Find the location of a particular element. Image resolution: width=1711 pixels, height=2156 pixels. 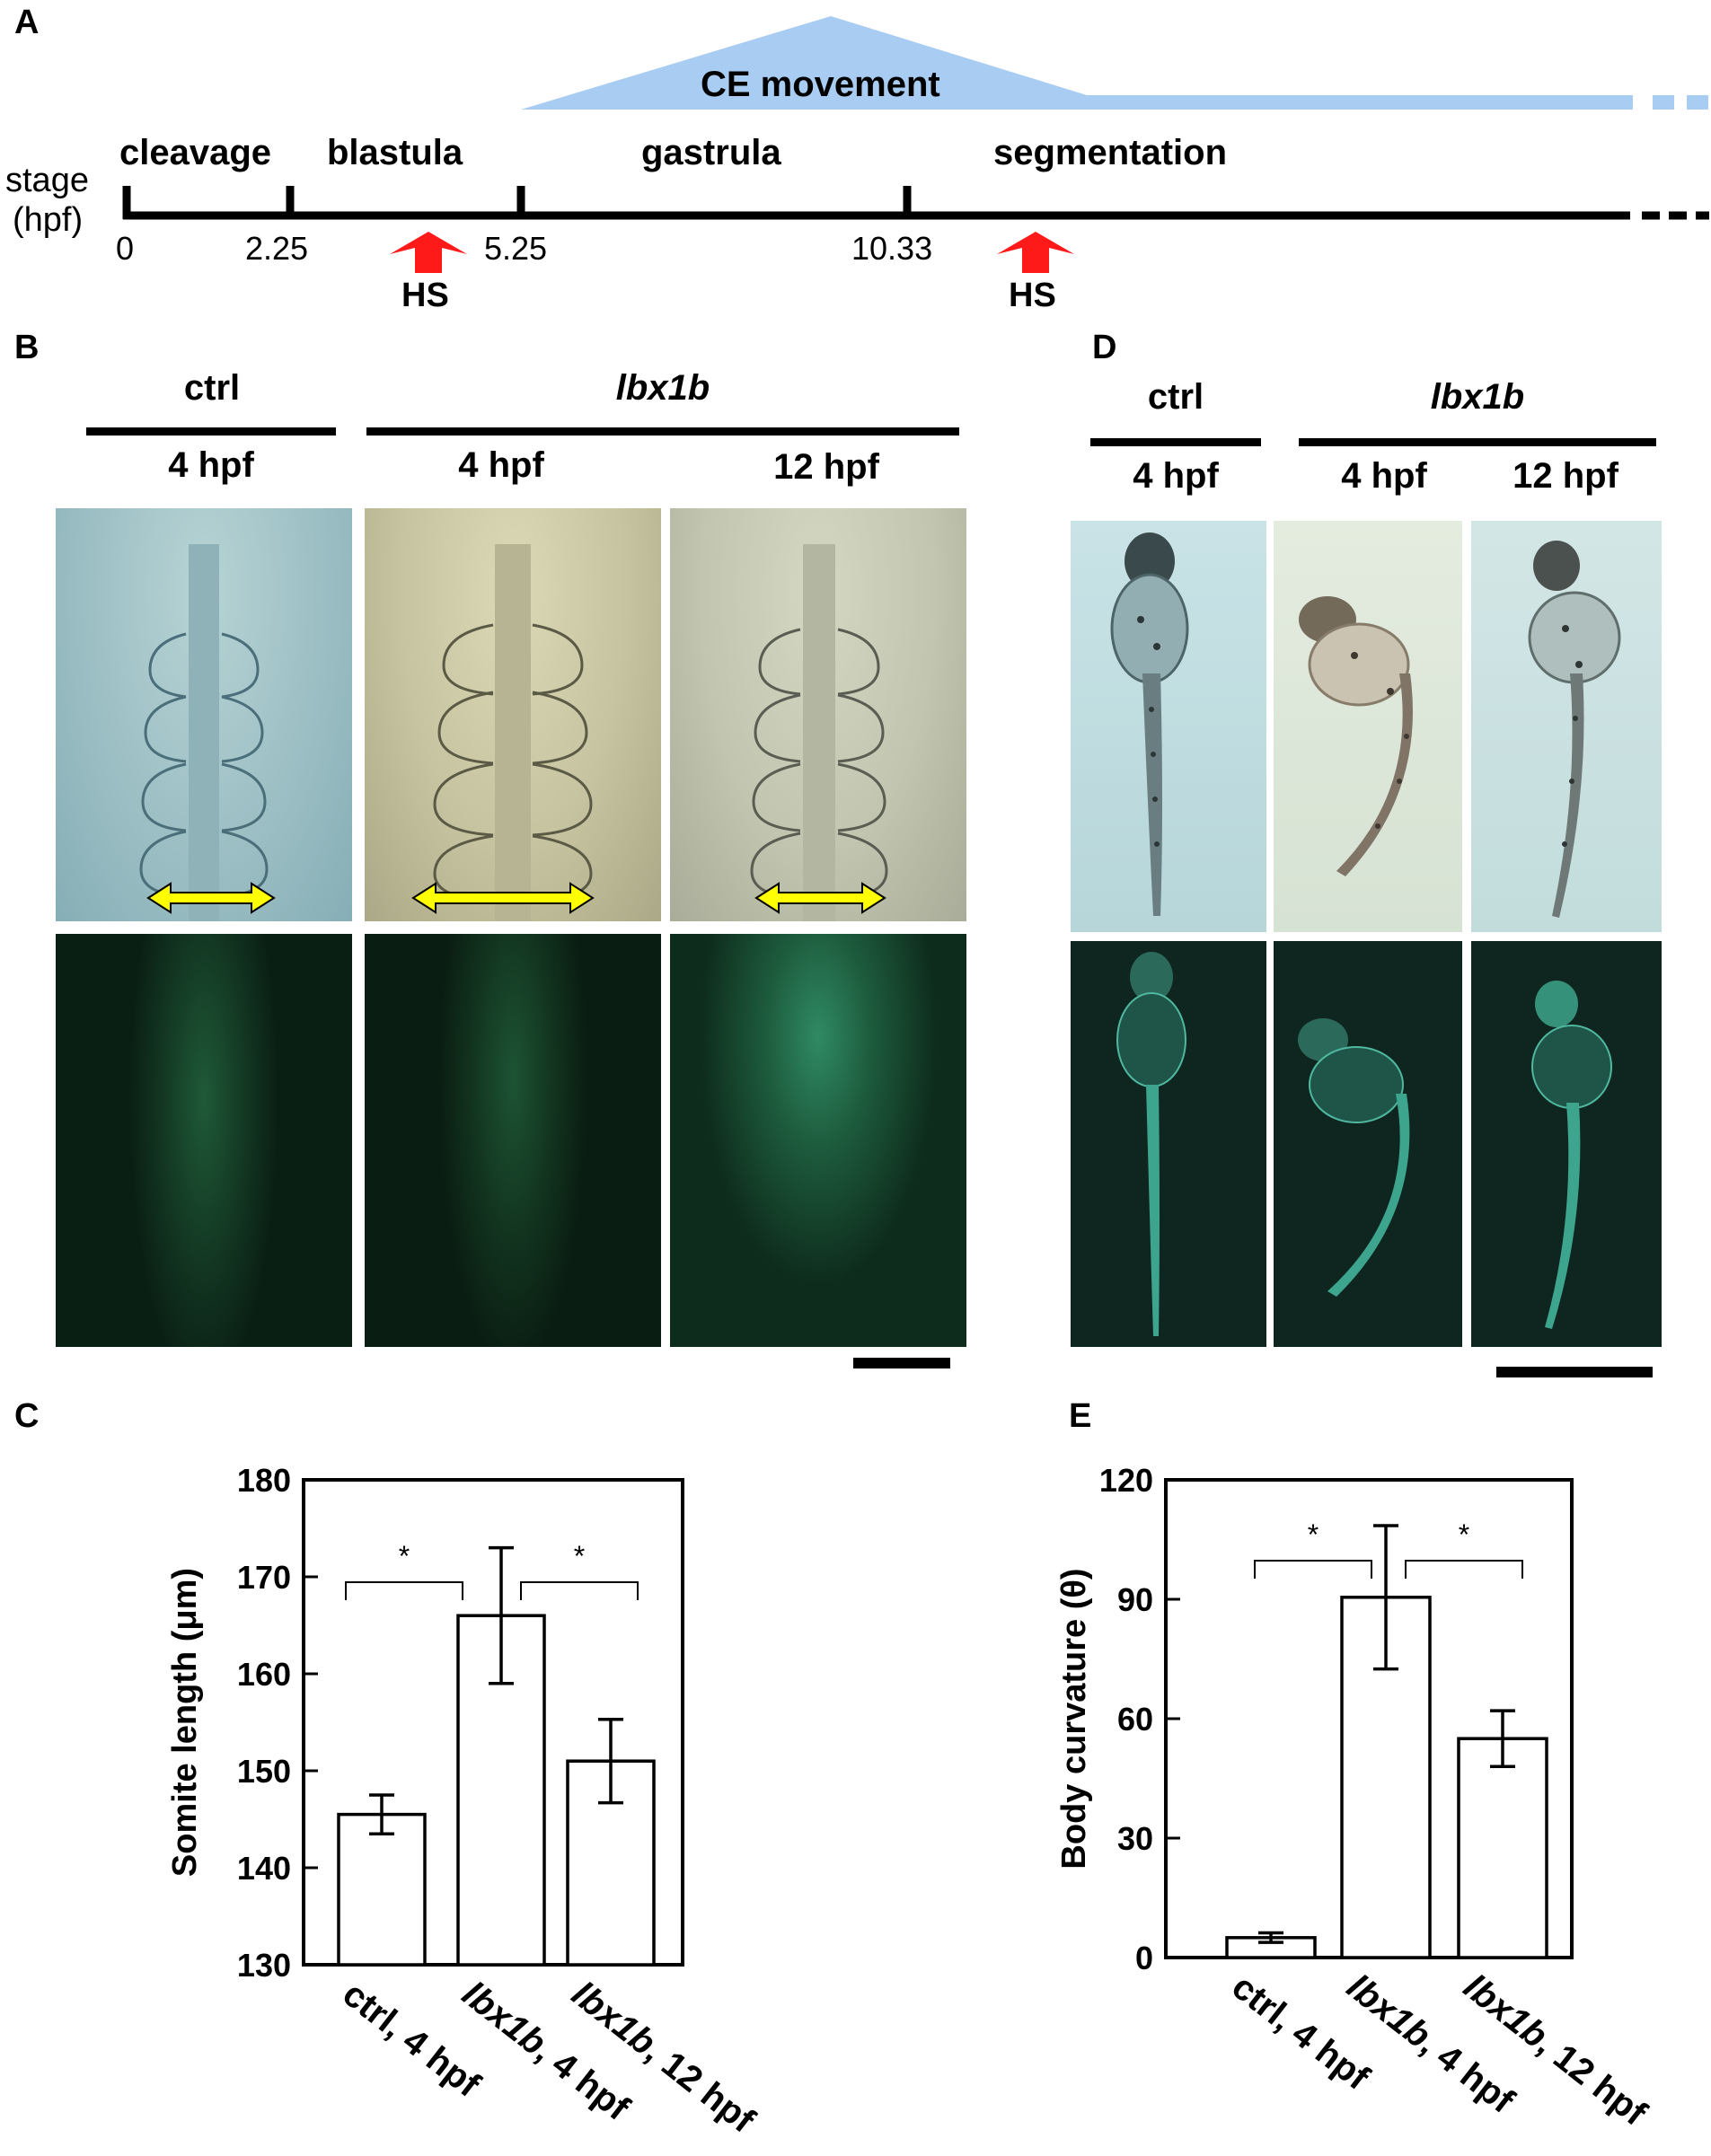

stage-gastrula: gastrula is located at coordinates (711, 152).